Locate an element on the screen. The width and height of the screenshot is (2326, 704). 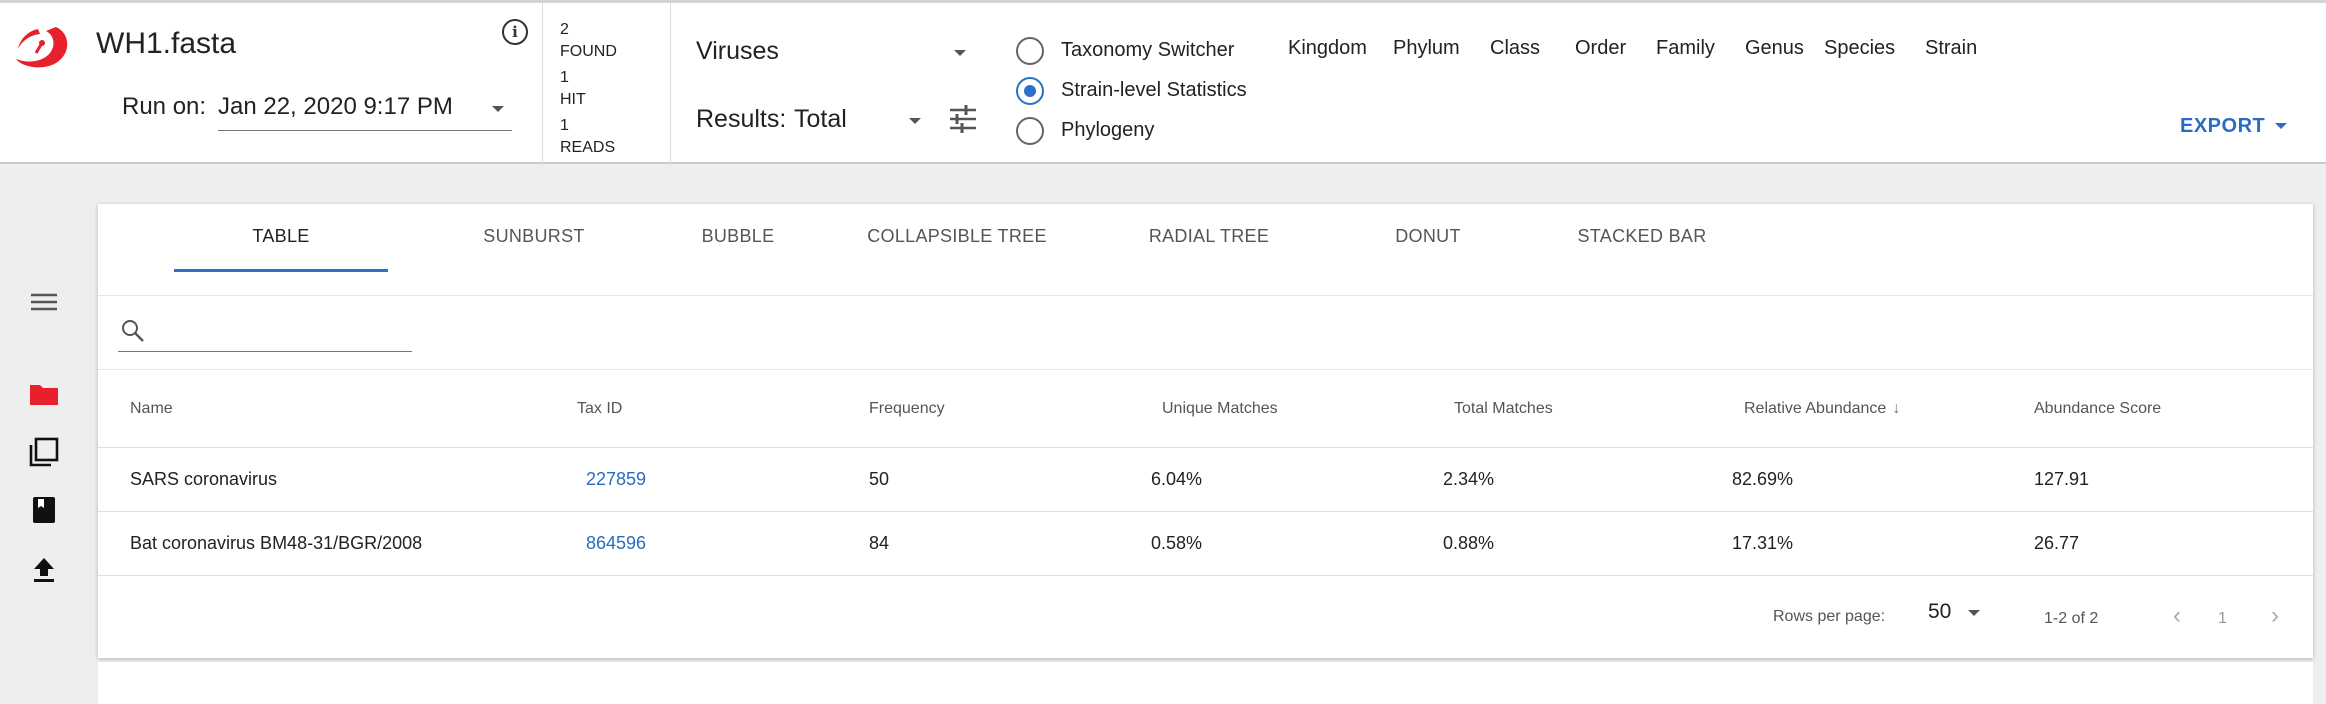
radio-button-checked is located at coordinates (1030, 91).